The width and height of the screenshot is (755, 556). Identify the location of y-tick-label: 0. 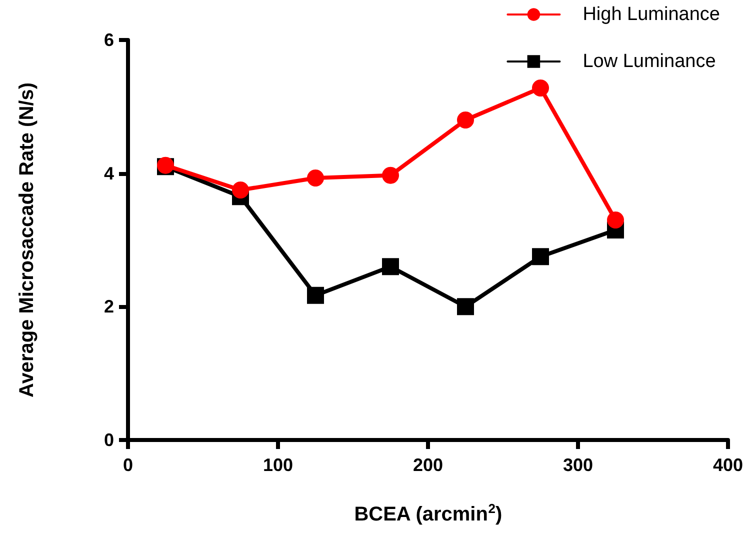
(109, 440).